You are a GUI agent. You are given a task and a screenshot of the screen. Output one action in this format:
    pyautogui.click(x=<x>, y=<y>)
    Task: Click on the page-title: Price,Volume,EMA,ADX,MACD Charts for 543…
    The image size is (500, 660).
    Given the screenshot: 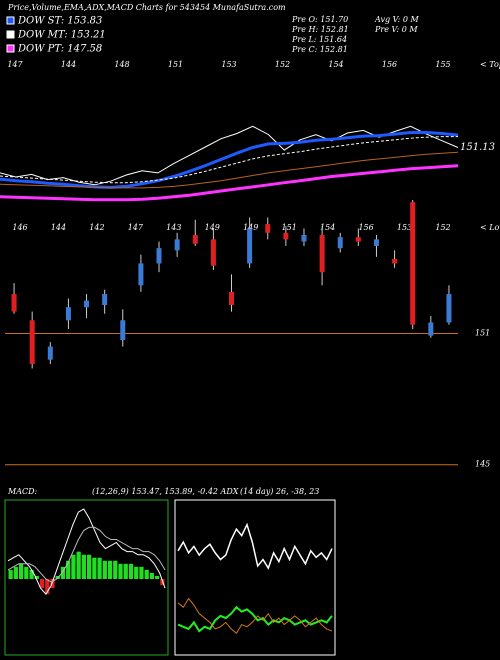 What is the action you would take?
    pyautogui.click(x=146, y=7)
    